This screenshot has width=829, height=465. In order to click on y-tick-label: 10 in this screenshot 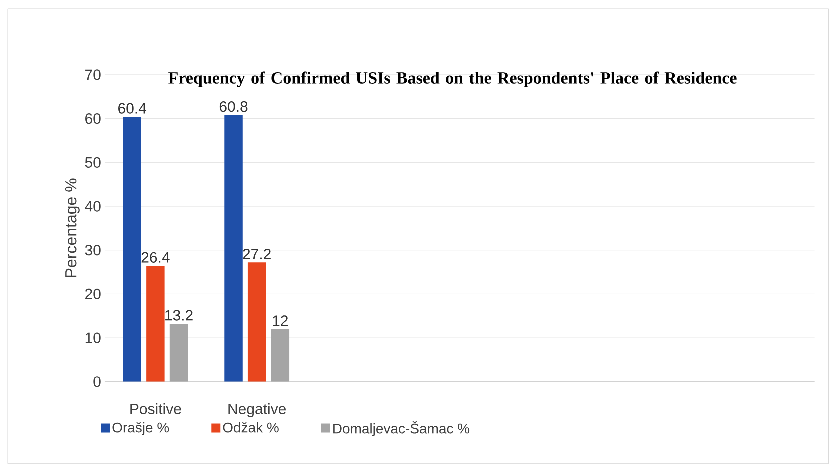, I will do `click(93, 338)`.